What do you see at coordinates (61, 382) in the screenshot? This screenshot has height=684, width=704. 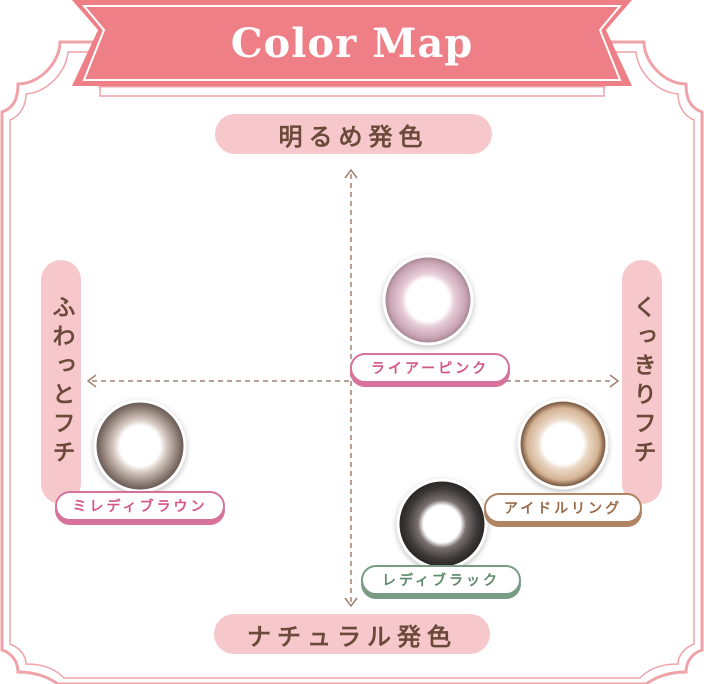 I see `axis-label-left: ふわっとフチ` at bounding box center [61, 382].